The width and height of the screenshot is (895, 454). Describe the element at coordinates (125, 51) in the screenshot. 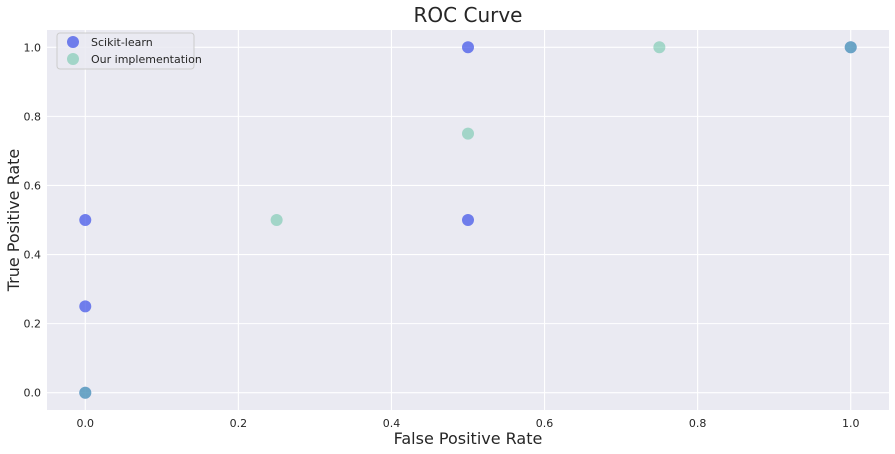

I see `legend-box` at that location.